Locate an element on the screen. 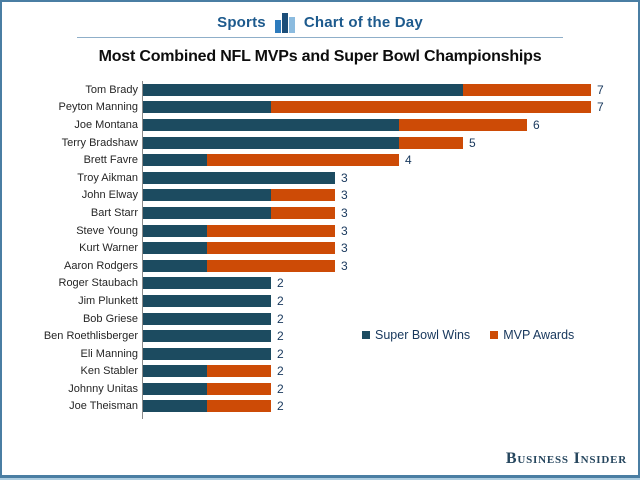 This screenshot has height=480, width=640. category-label: Brett Favre is located at coordinates (110, 160).